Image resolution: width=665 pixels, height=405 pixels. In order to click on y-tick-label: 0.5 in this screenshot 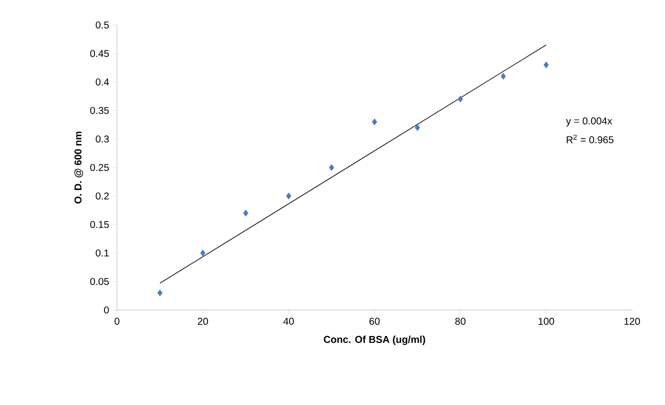, I will do `click(102, 25)`.